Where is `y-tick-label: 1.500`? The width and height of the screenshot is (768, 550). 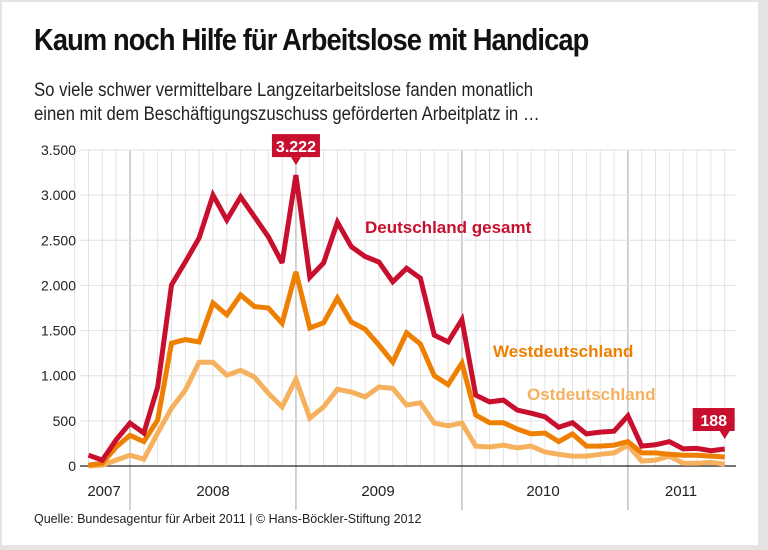 y-tick-label: 1.500 is located at coordinates (58, 331).